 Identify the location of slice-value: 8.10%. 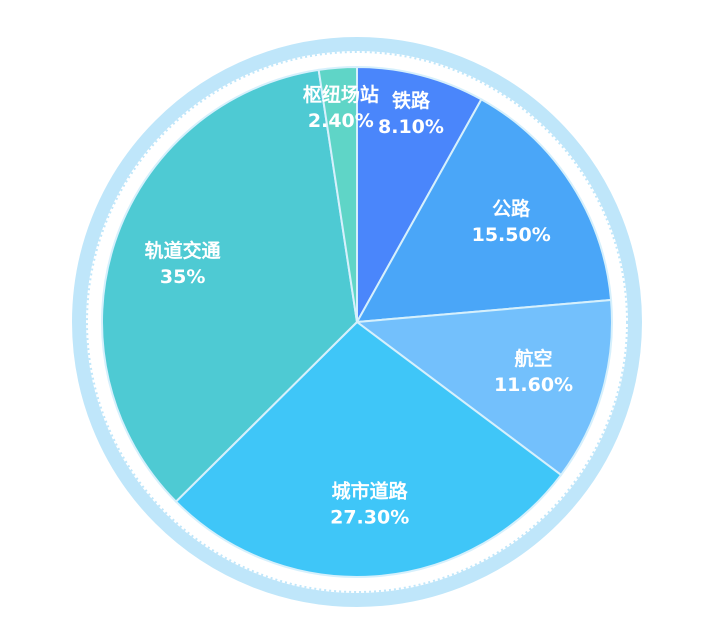
(411, 127).